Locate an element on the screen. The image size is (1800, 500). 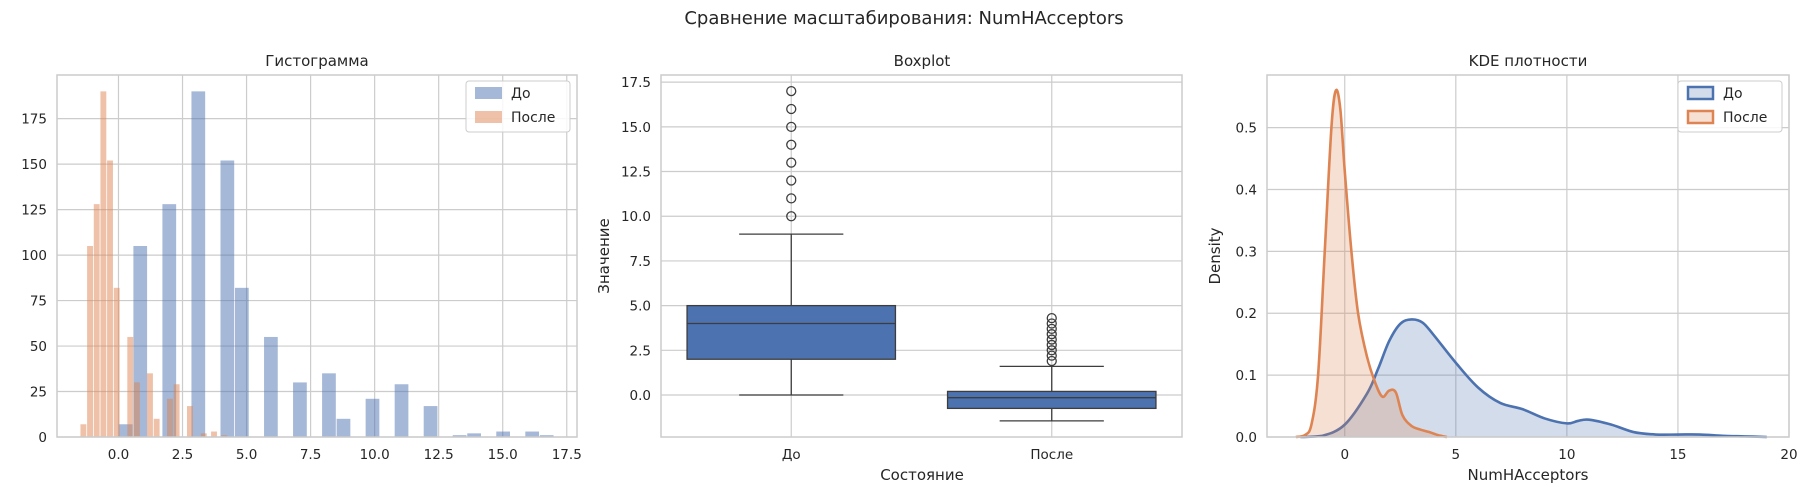
y-tick-label: 0.5 is located at coordinates (1246, 129).